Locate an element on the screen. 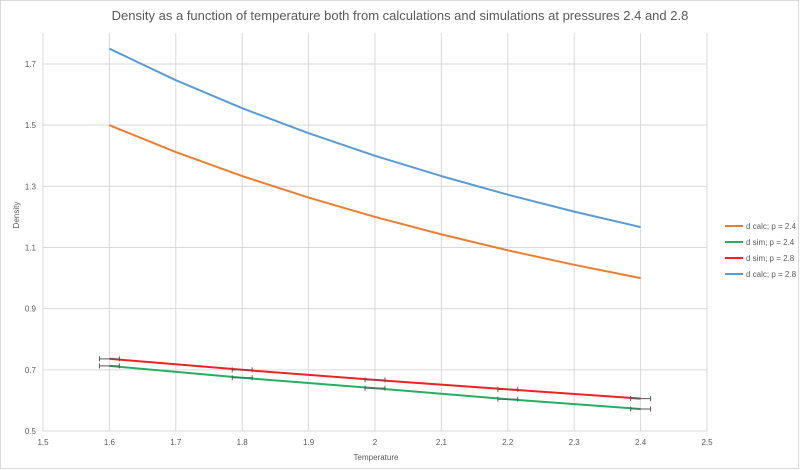  legend-label: d sim; p = 2.8 is located at coordinates (770, 258).